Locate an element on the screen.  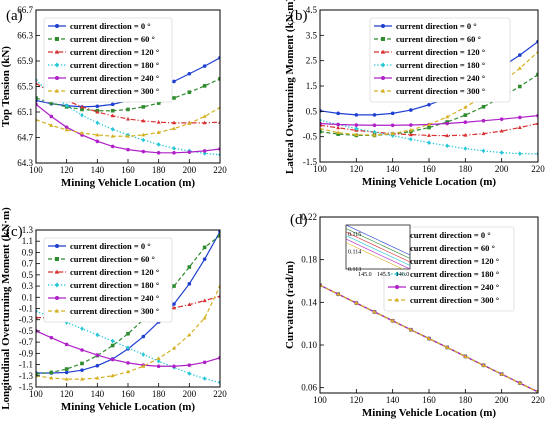
y-tick-label: 0.5 is located at coordinates (28, 275).